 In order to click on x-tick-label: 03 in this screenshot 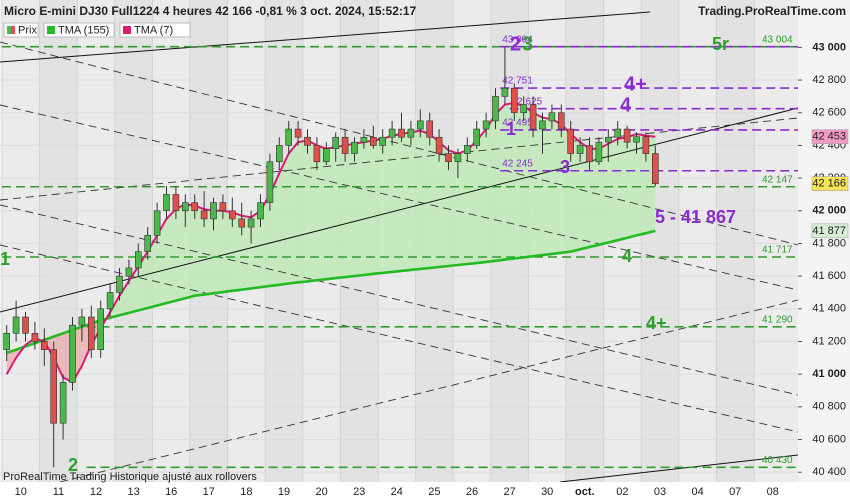, I will do `click(660, 492)`.